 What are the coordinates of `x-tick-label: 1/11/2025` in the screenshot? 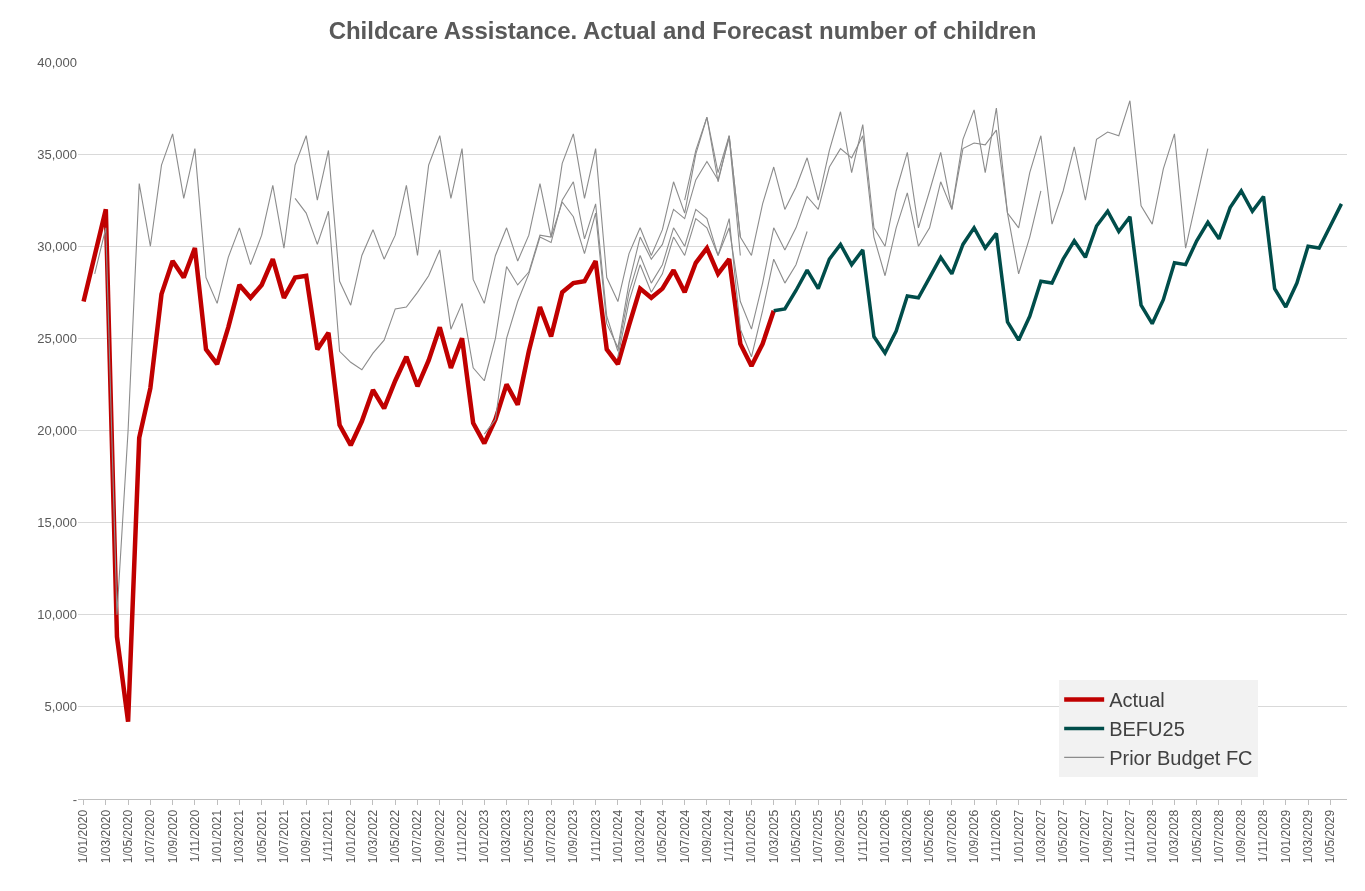 It's located at (862, 836).